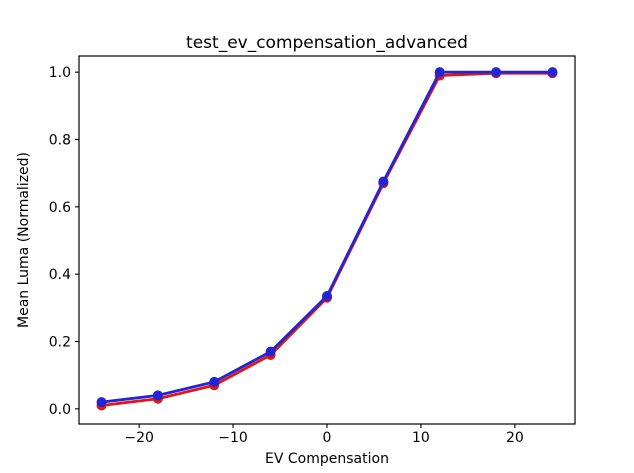  What do you see at coordinates (60, 275) in the screenshot?
I see `y-tick-label: 0.4` at bounding box center [60, 275].